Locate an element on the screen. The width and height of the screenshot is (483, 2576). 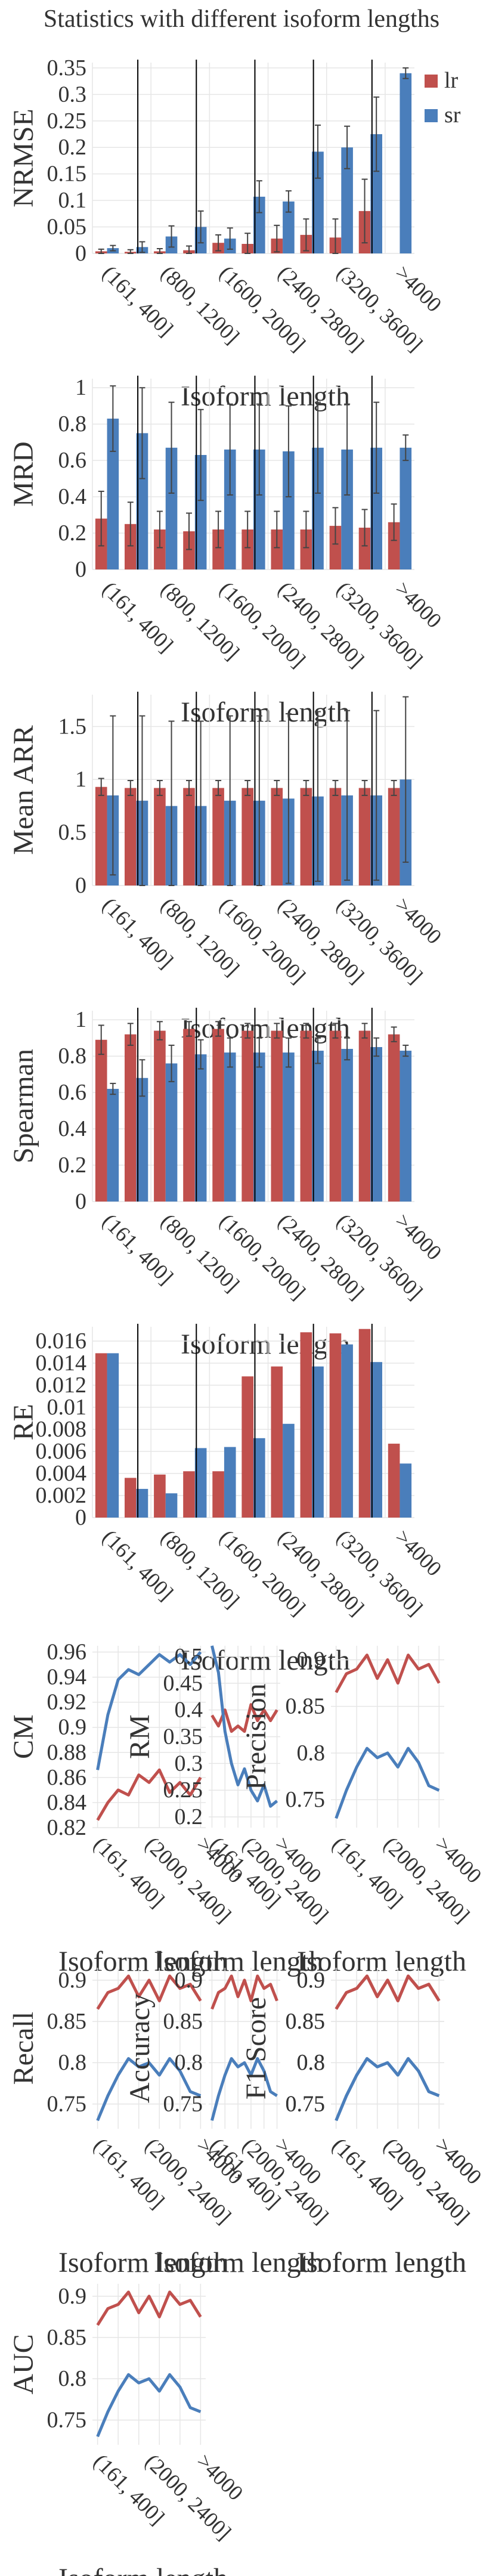
y-tick-label: 0.004 is located at coordinates (62, 1473).